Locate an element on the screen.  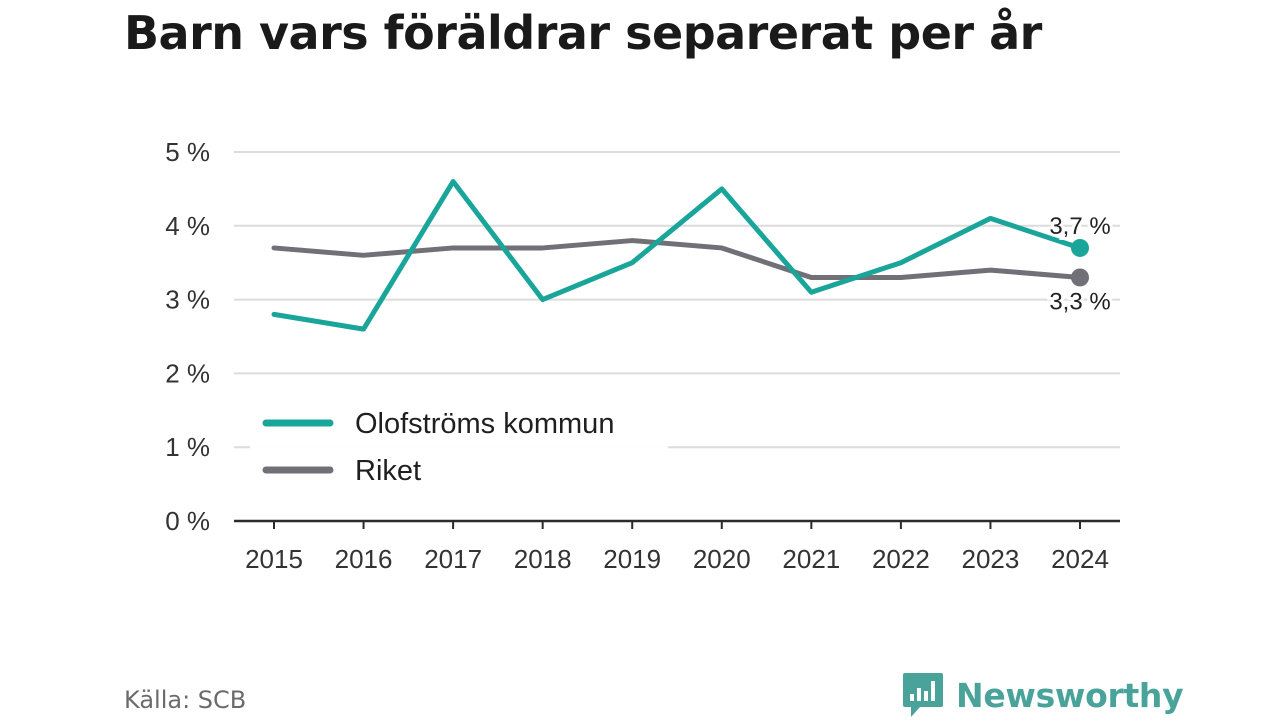
x-tick-label: 2022 is located at coordinates (901, 559).